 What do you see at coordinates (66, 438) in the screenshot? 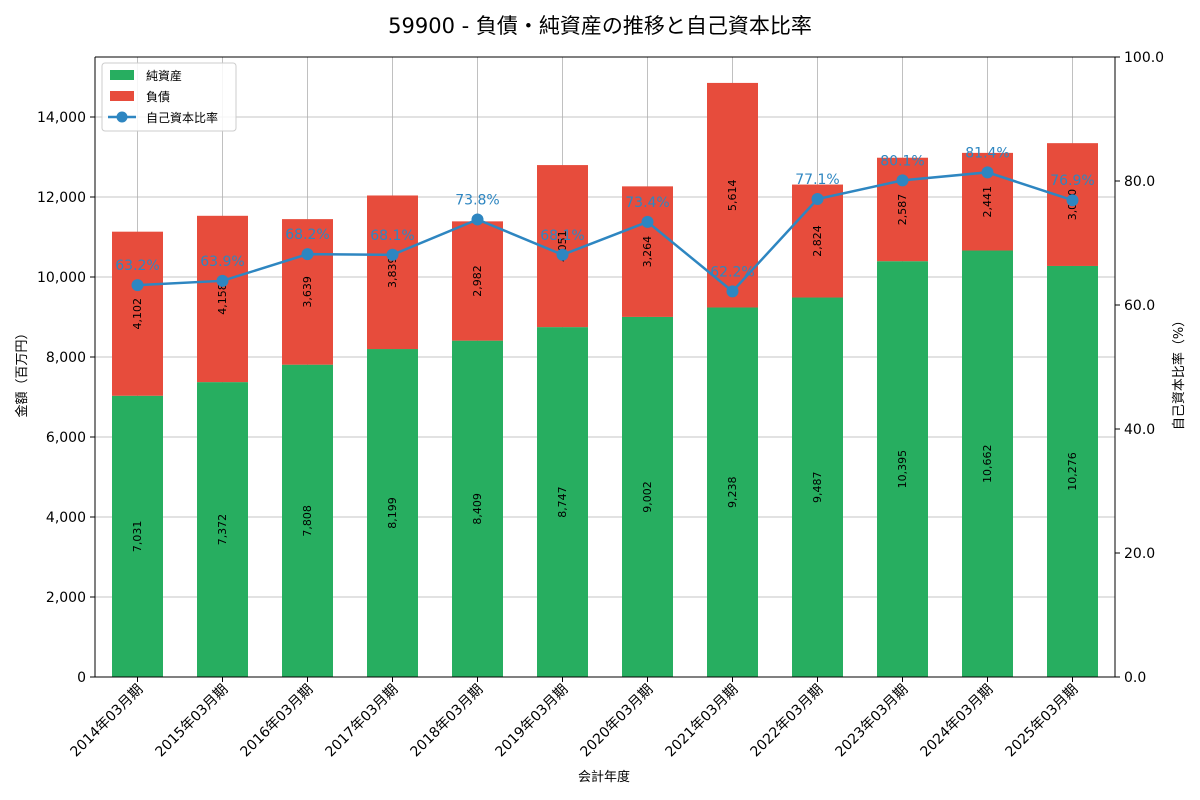
I see `y-tick-label: 6,000` at bounding box center [66, 438].